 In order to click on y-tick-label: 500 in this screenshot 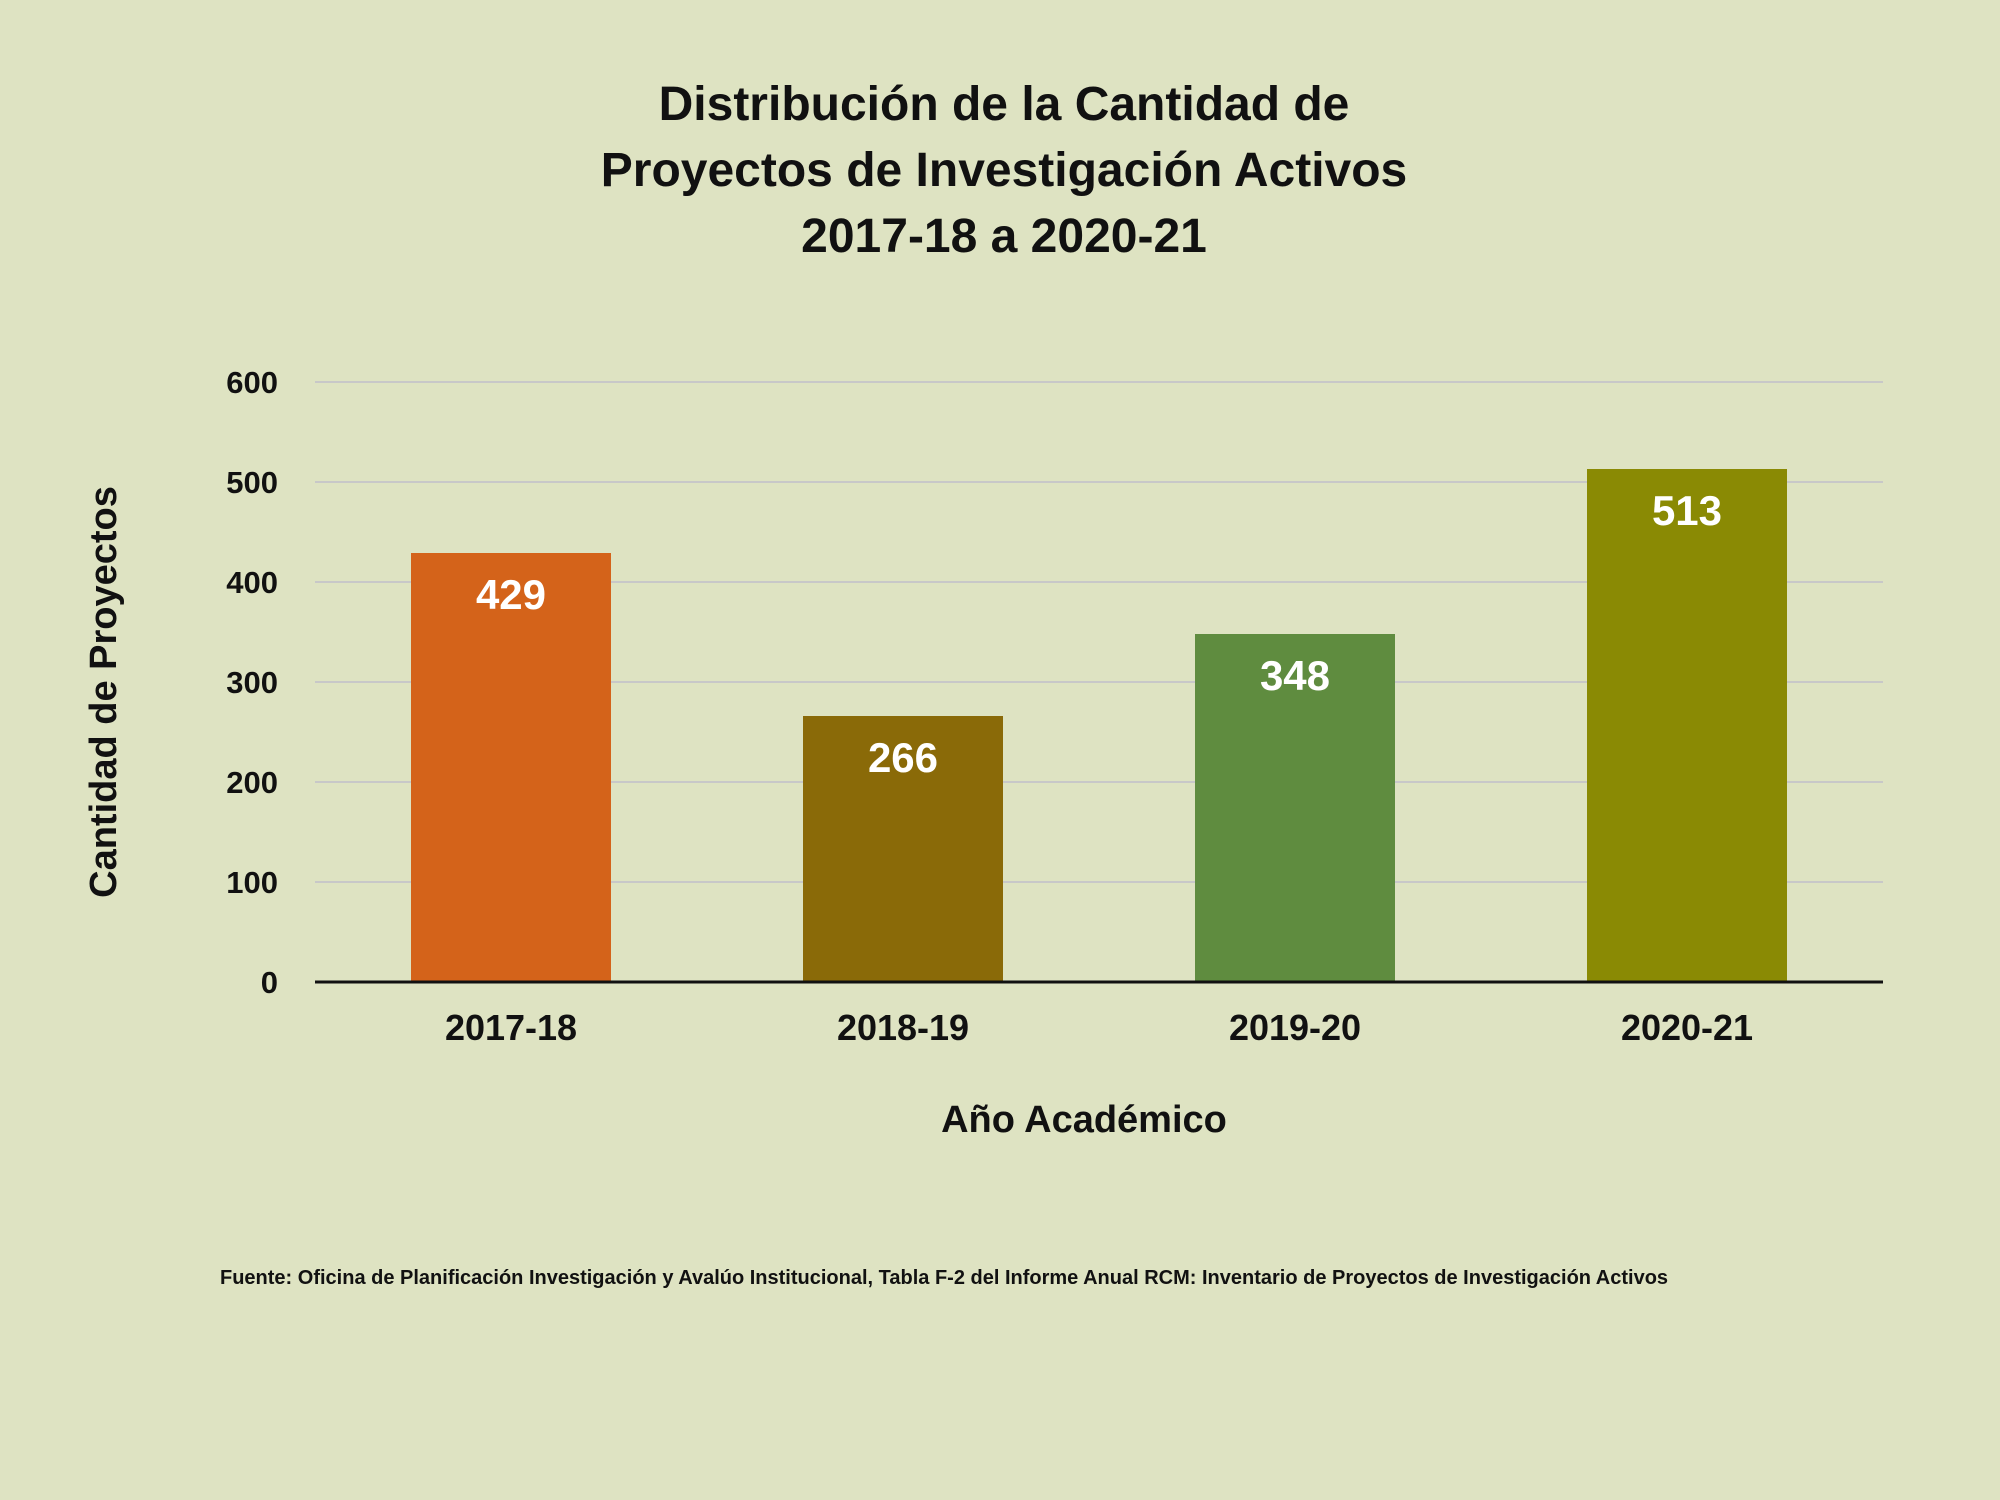, I will do `click(252, 482)`.